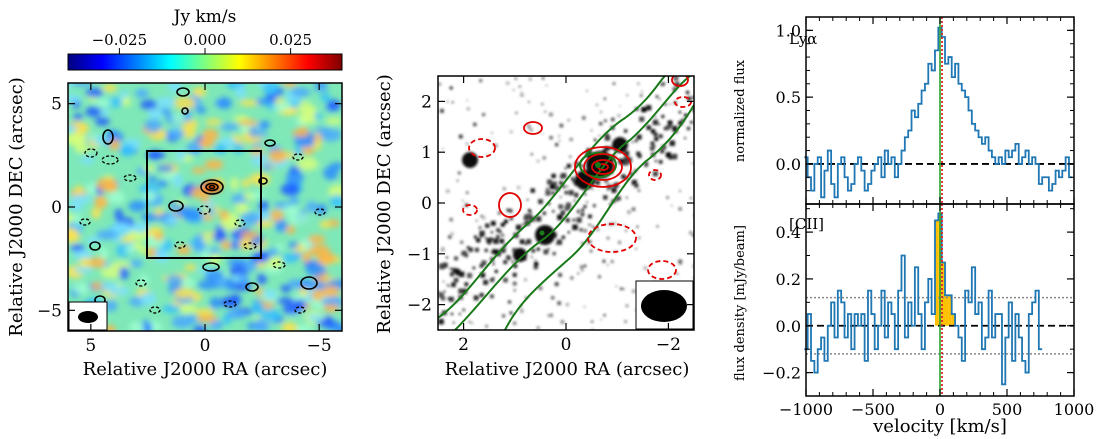 The image size is (1104, 439). Describe the element at coordinates (49, 311) in the screenshot. I see `y-tick-label: −5` at that location.